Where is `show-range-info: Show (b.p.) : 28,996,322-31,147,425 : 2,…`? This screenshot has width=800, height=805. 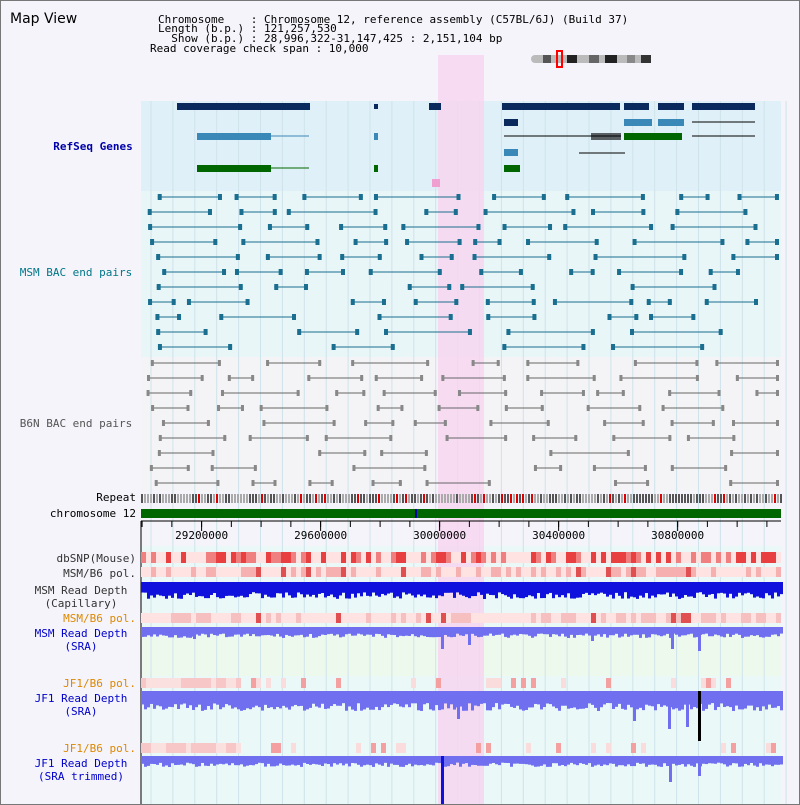 show-range-info: Show (b.p.) : 28,996,322-31,147,425 : 2,… is located at coordinates (330, 38).